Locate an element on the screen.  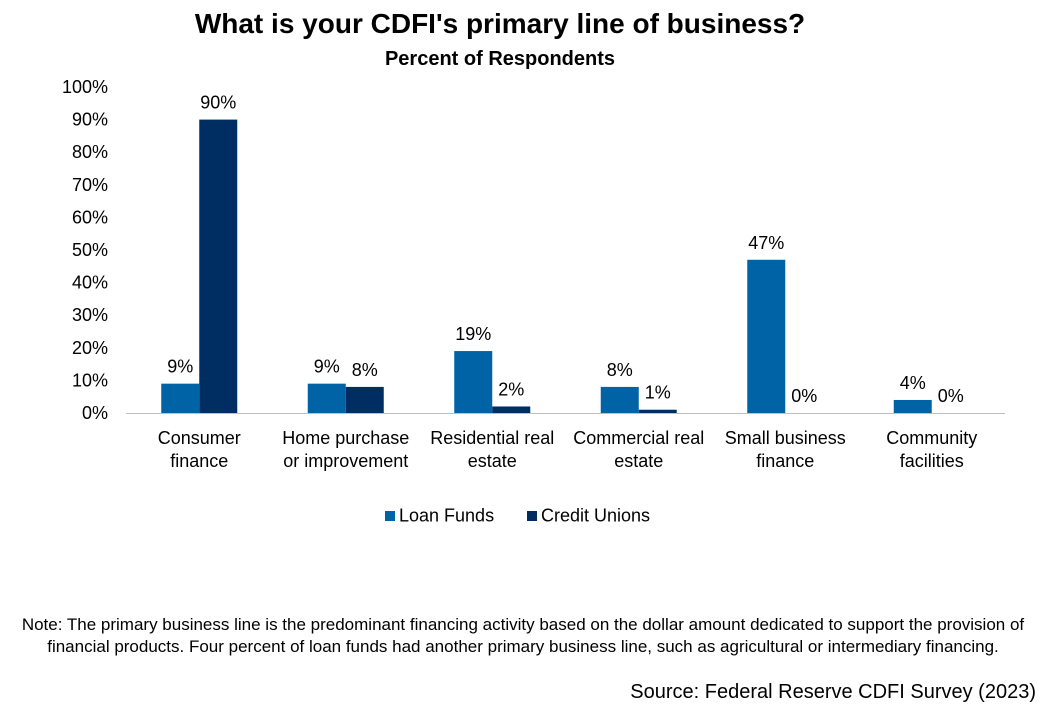
y-tick-label: 50% is located at coordinates (90, 250).